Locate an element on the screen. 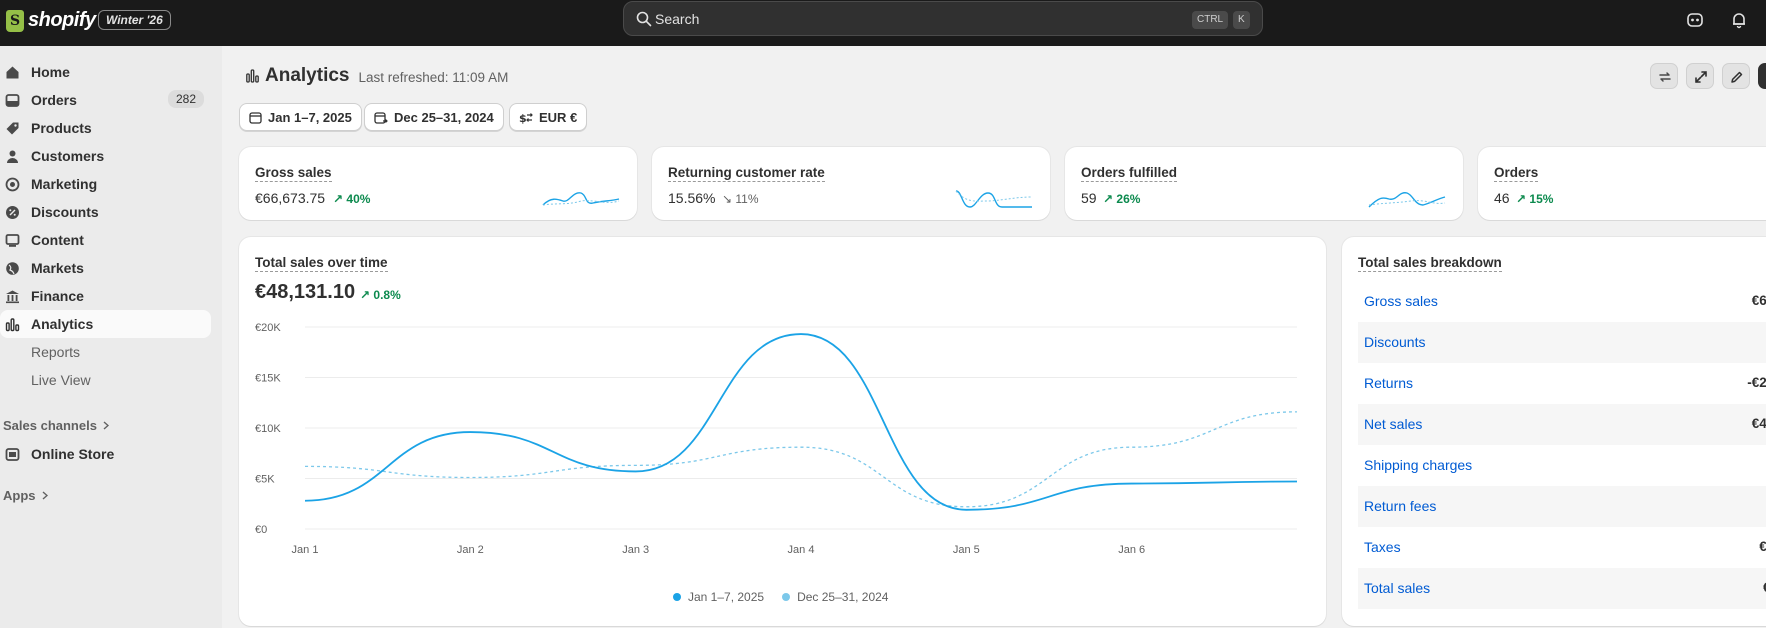 Image resolution: width=1766 pixels, height=628 pixels. y-tick-label: €15K is located at coordinates (268, 379).